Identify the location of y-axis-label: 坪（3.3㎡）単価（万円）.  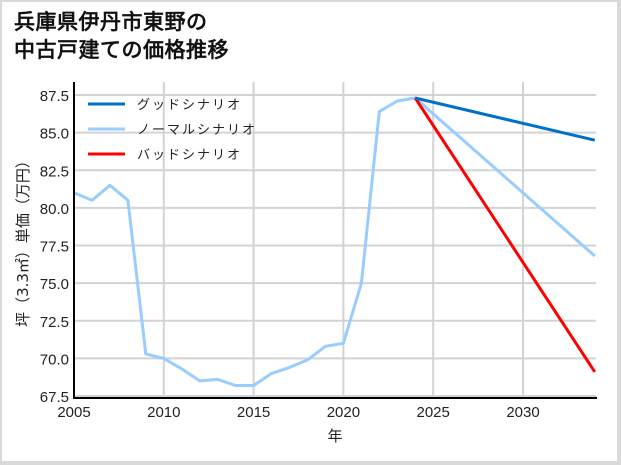
(23, 240).